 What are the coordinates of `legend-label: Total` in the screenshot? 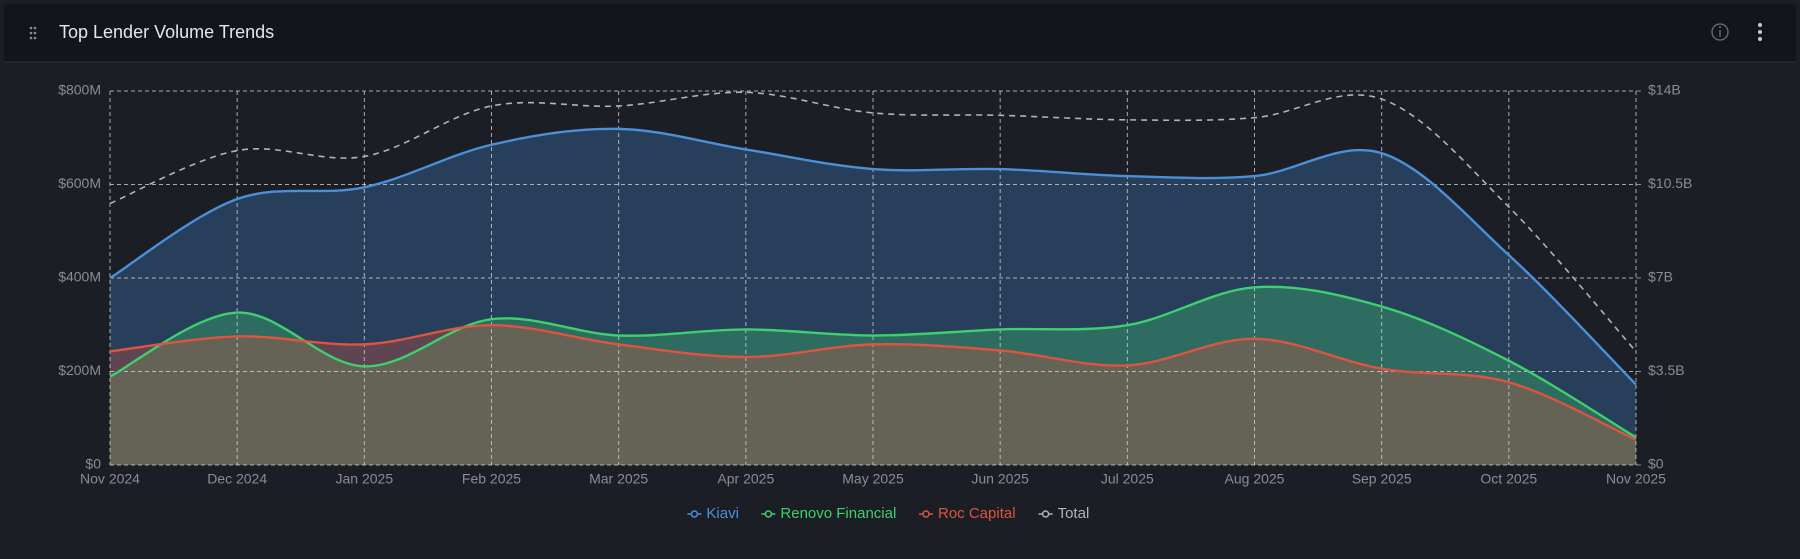 It's located at (1074, 513).